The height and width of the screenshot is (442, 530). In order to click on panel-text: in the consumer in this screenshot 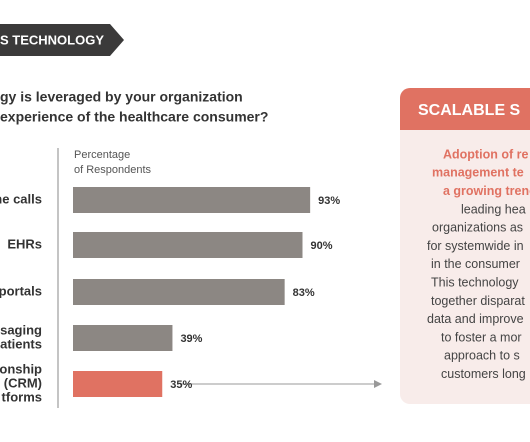, I will do `click(475, 264)`.